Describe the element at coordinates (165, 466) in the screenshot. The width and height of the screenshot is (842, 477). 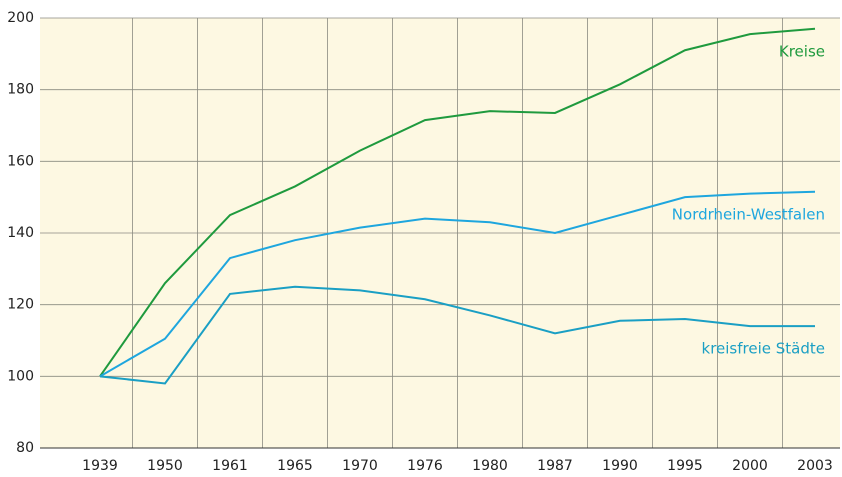
I see `x-tick-label: 1950` at that location.